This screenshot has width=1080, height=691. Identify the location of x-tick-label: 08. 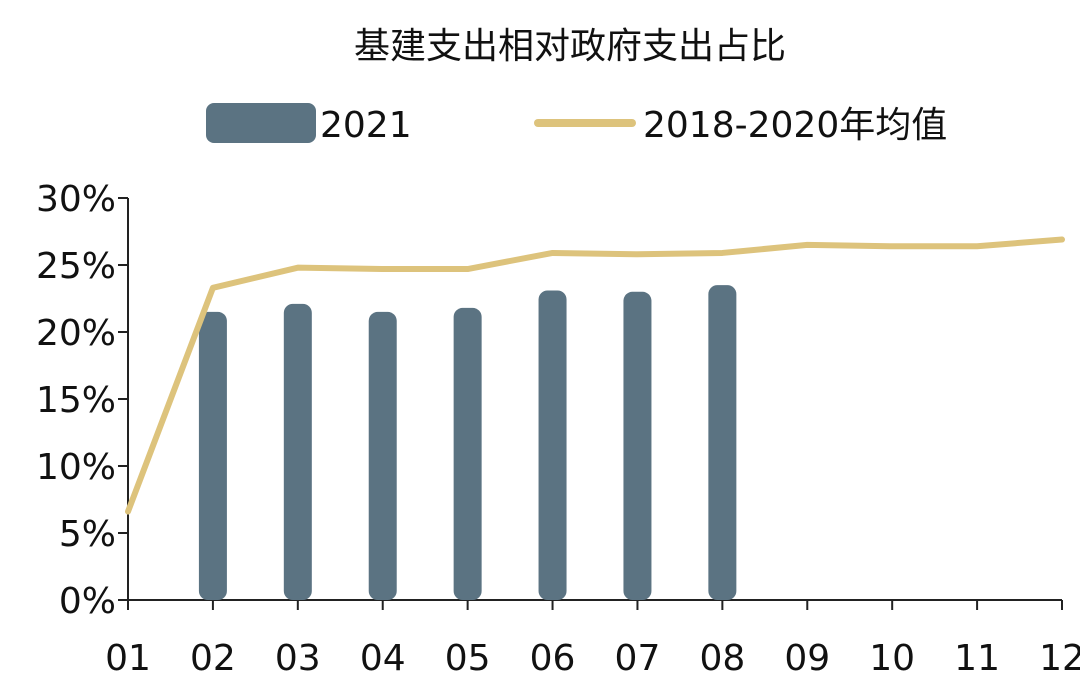
(722, 658).